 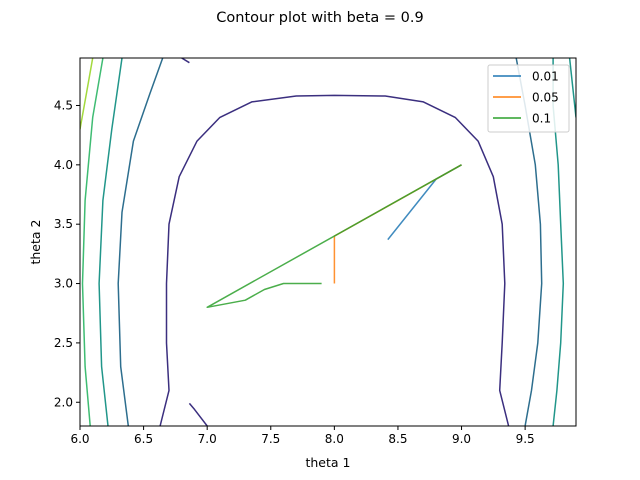 What do you see at coordinates (270, 439) in the screenshot?
I see `x-tick-label: 7.5` at bounding box center [270, 439].